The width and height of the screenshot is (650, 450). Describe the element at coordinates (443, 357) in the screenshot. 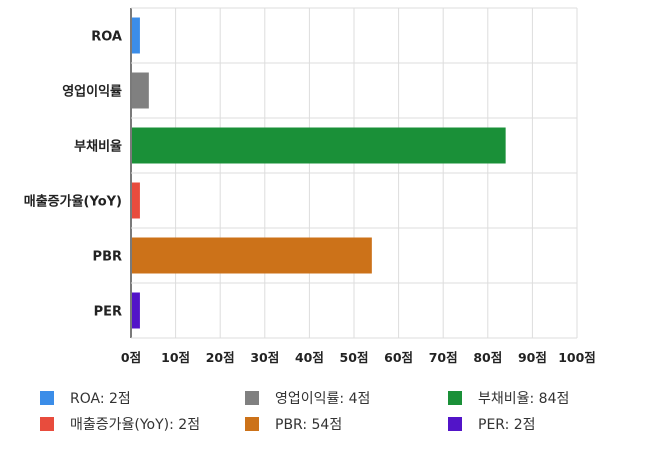

I see `tick-label: 70점` at that location.